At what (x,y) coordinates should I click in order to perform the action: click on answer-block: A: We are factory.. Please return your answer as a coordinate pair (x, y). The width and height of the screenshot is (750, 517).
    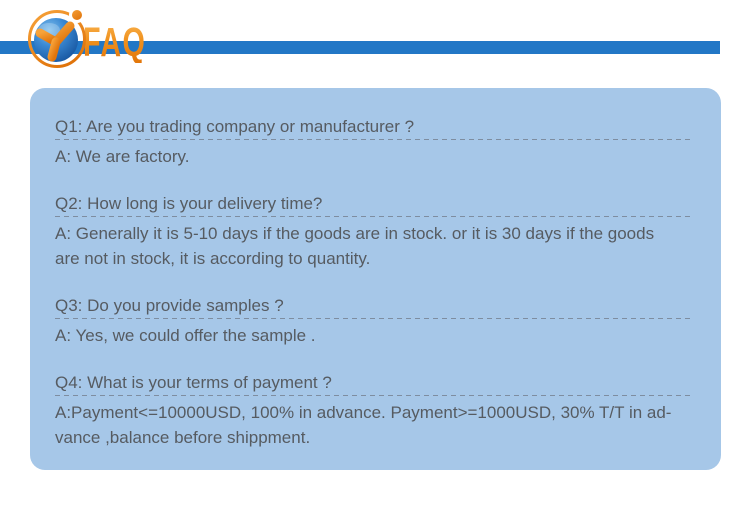
    Looking at the image, I should click on (374, 154).